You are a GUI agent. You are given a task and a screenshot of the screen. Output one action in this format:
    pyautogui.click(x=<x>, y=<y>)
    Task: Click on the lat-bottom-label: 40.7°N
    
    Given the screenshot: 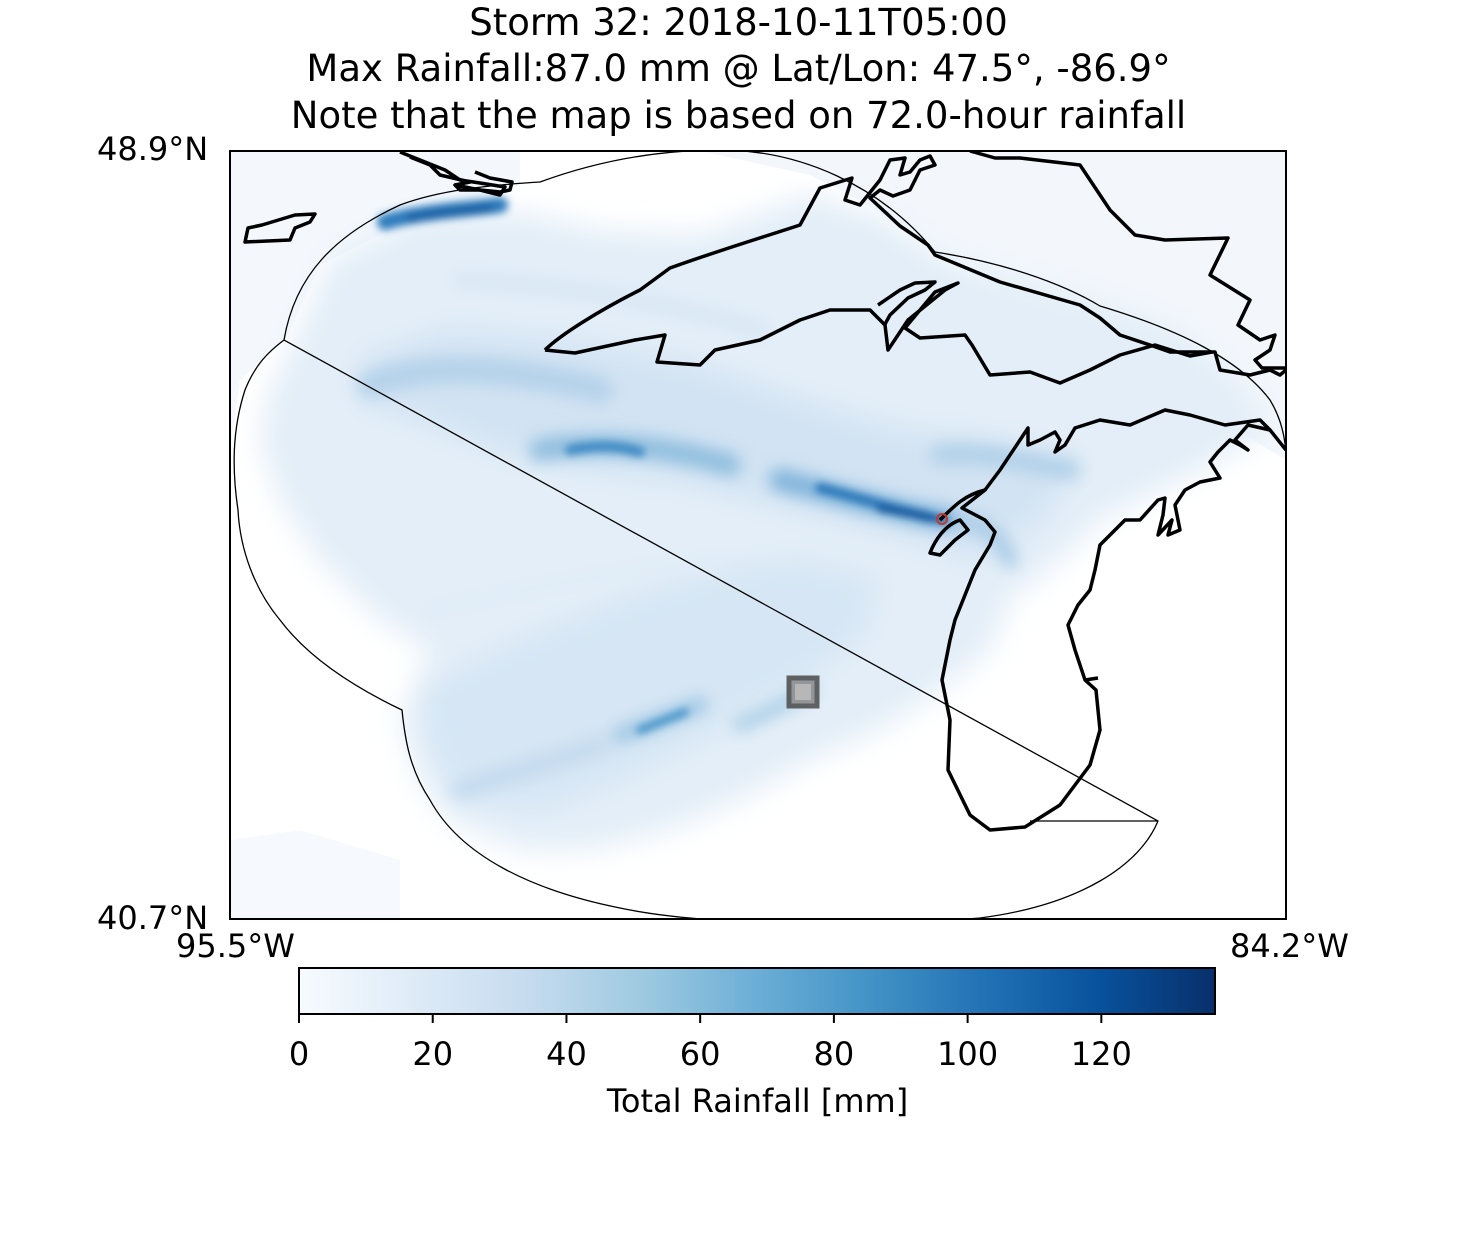 What is the action you would take?
    pyautogui.click(x=153, y=918)
    